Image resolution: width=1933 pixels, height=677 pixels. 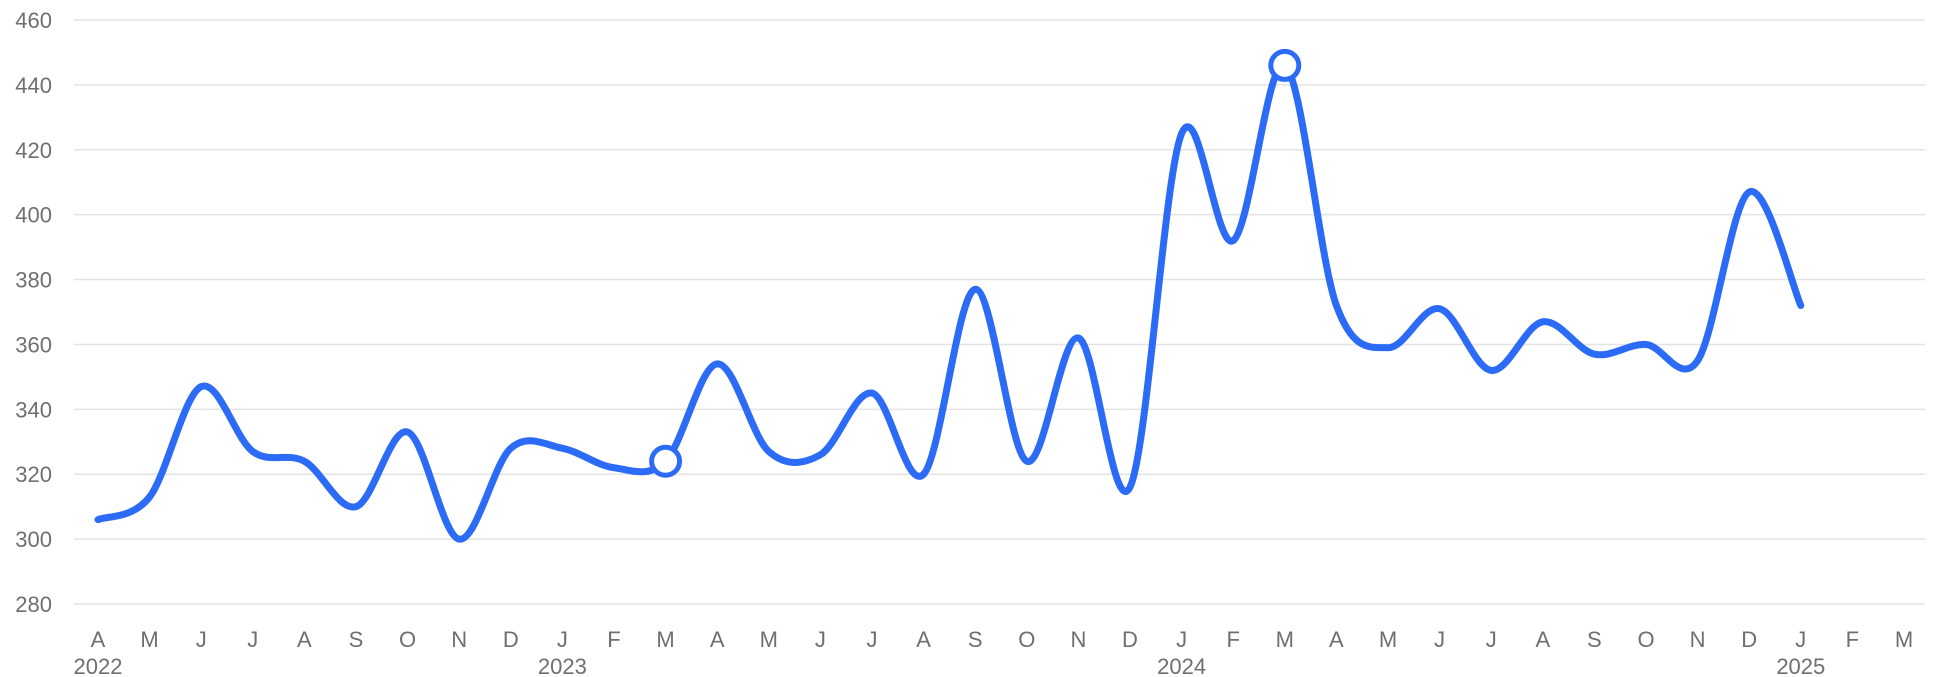 I want to click on y-tick-label: 380, so click(x=33, y=280).